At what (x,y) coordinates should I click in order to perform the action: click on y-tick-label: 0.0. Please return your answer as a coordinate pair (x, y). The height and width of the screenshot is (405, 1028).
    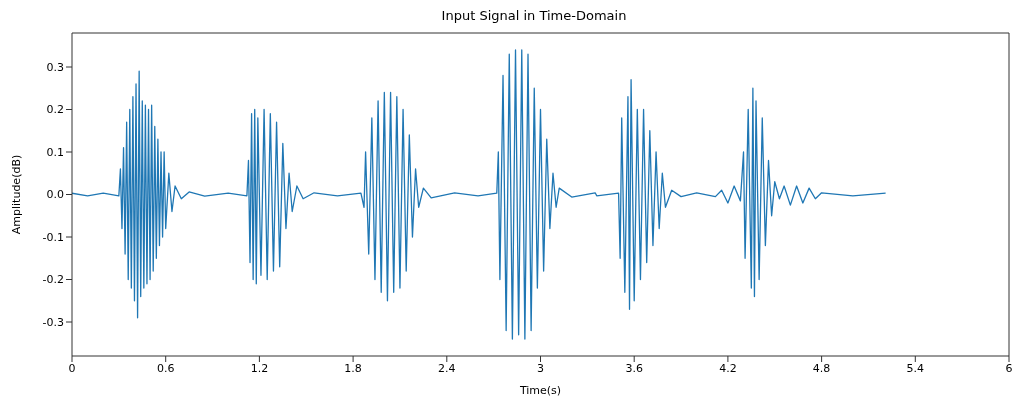
    Looking at the image, I should click on (55, 195).